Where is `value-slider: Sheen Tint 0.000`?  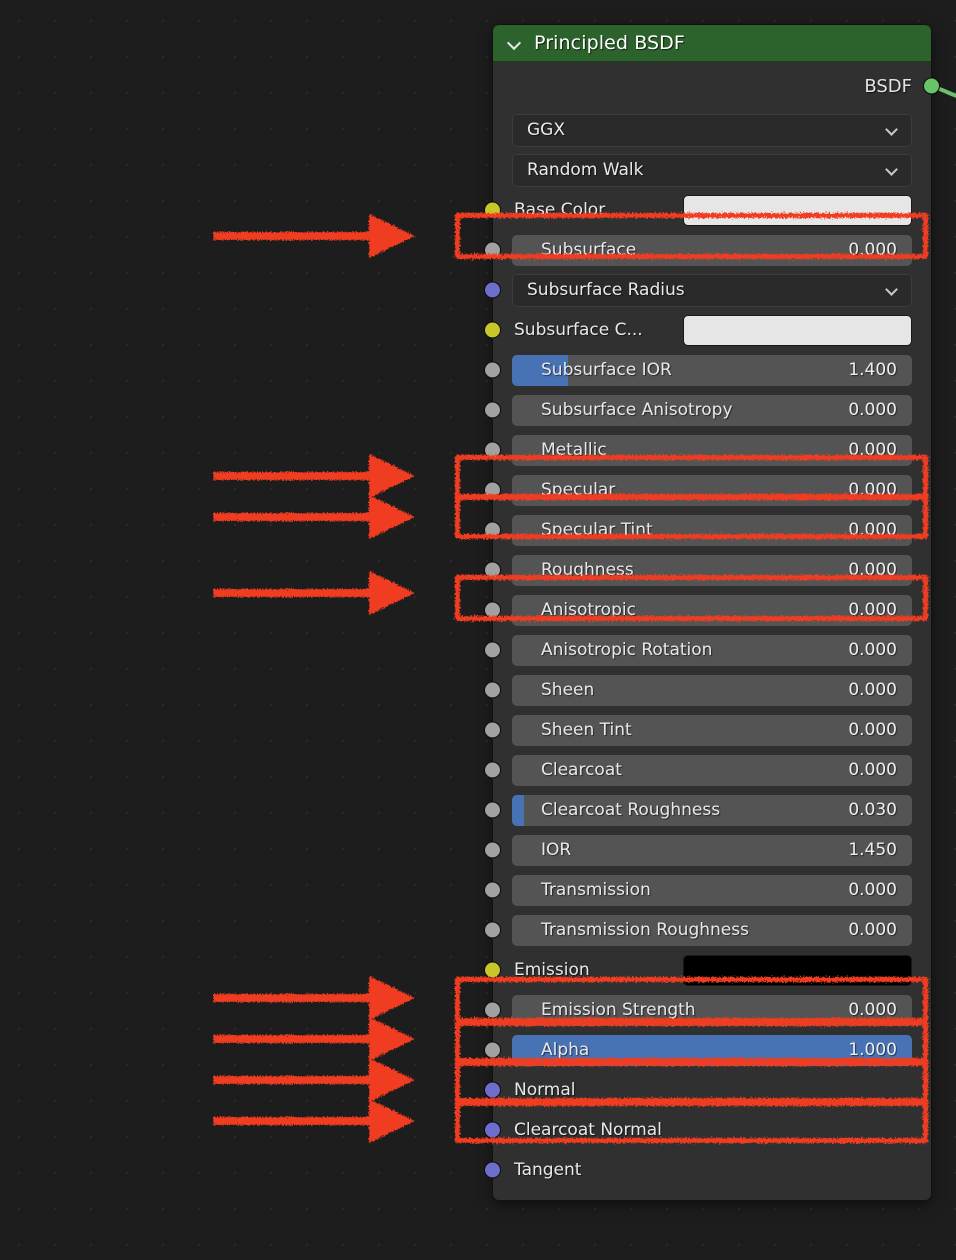
value-slider: Sheen Tint 0.000 is located at coordinates (712, 730).